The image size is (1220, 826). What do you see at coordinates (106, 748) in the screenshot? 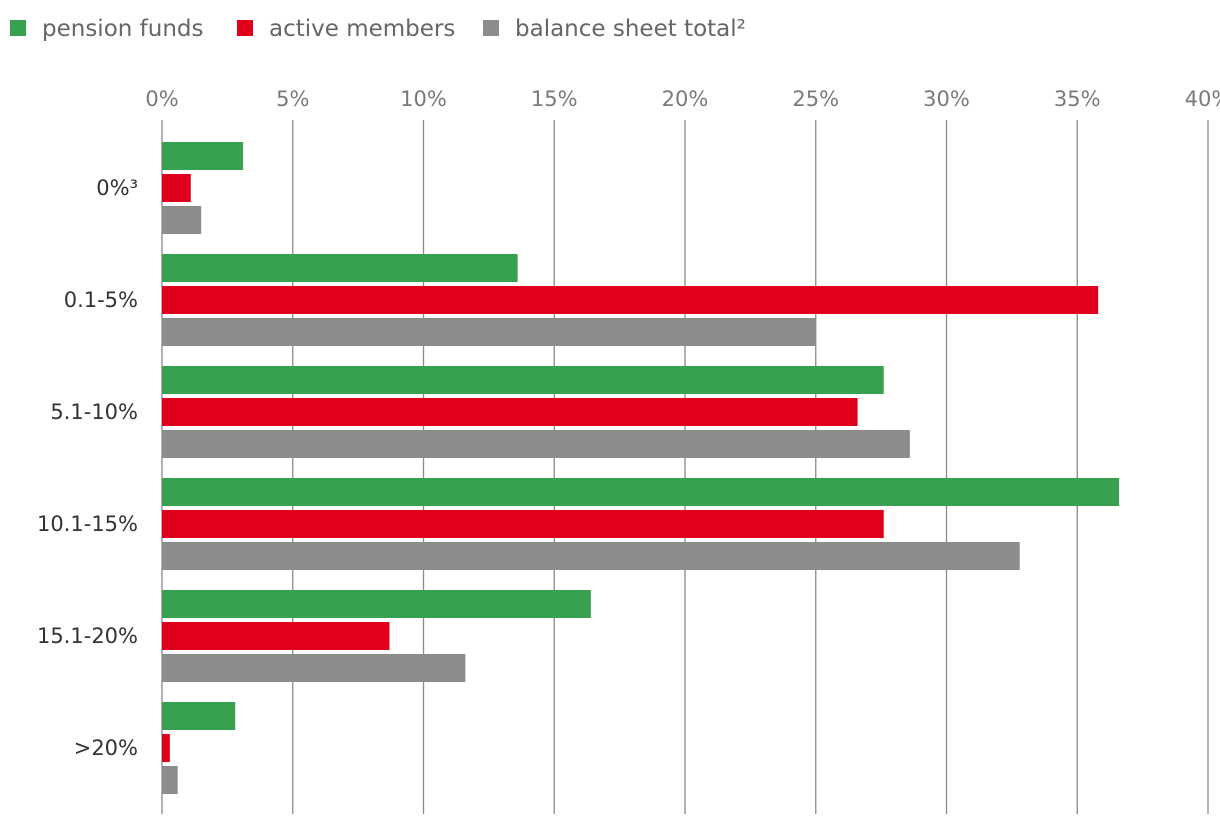
I see `category-label: >20%` at bounding box center [106, 748].